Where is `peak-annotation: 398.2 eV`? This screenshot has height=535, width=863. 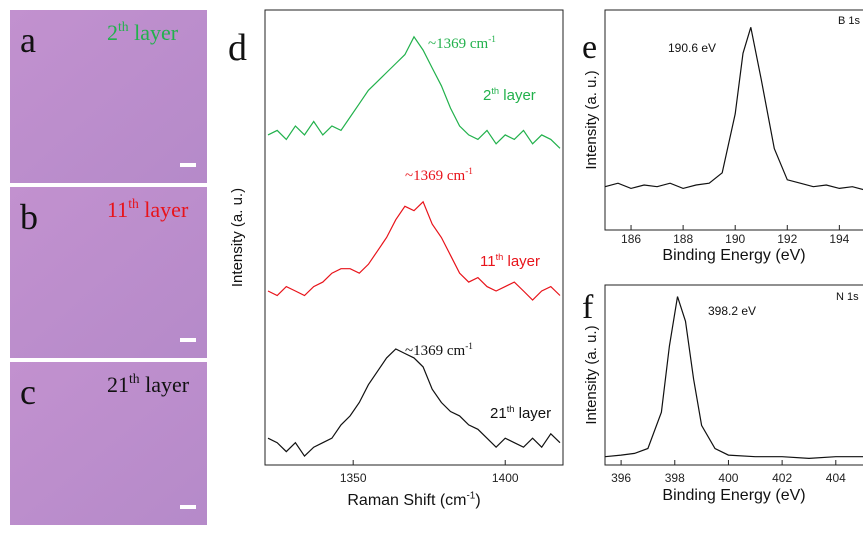
peak-annotation: 398.2 eV is located at coordinates (732, 311).